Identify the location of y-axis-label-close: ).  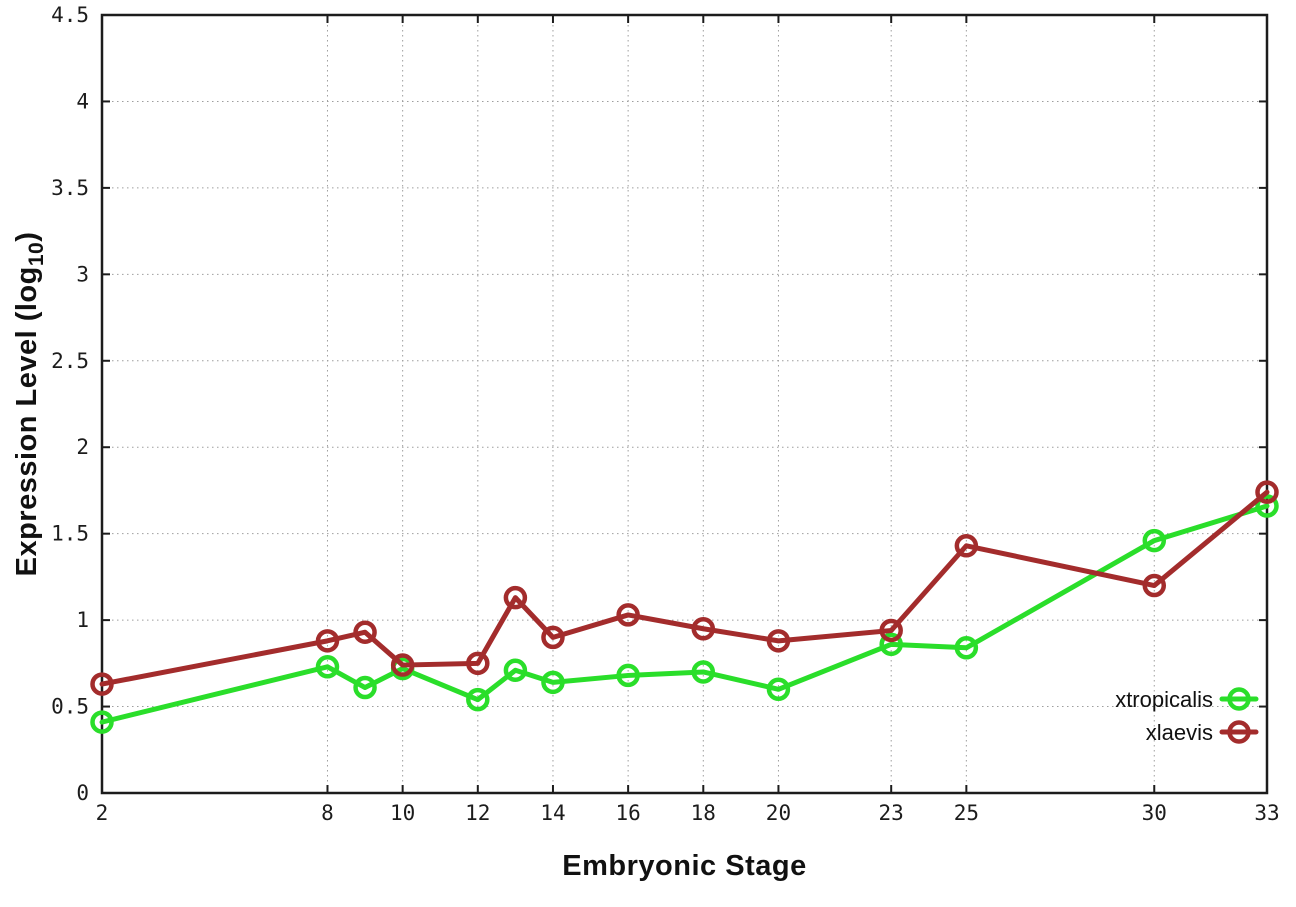
(27, 236).